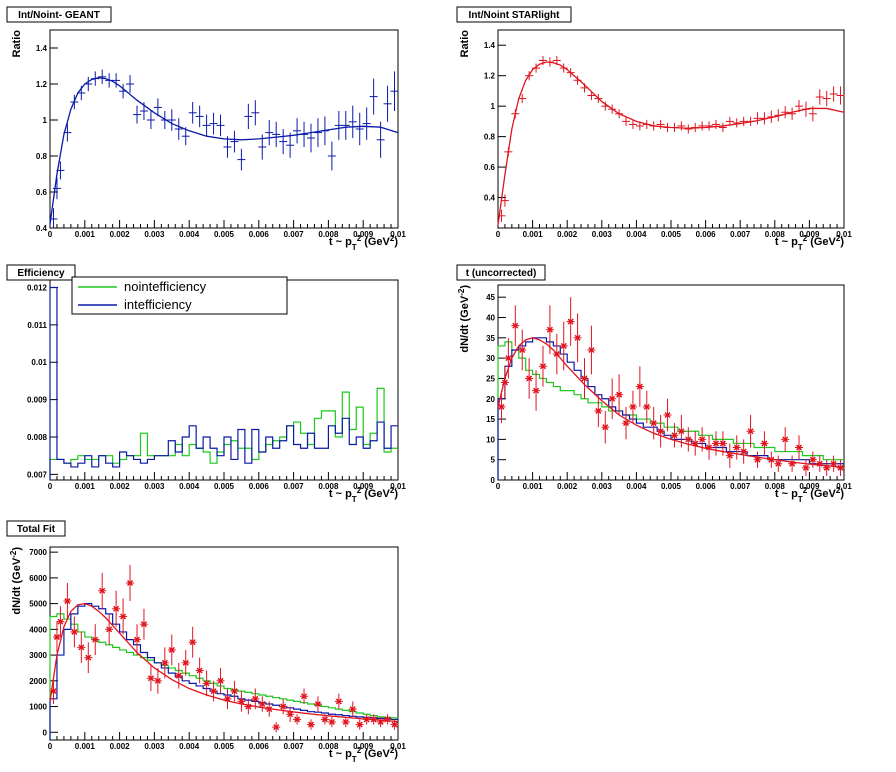 The image size is (896, 772). What do you see at coordinates (38, 655) in the screenshot?
I see `y-tick-label: 3000` at bounding box center [38, 655].